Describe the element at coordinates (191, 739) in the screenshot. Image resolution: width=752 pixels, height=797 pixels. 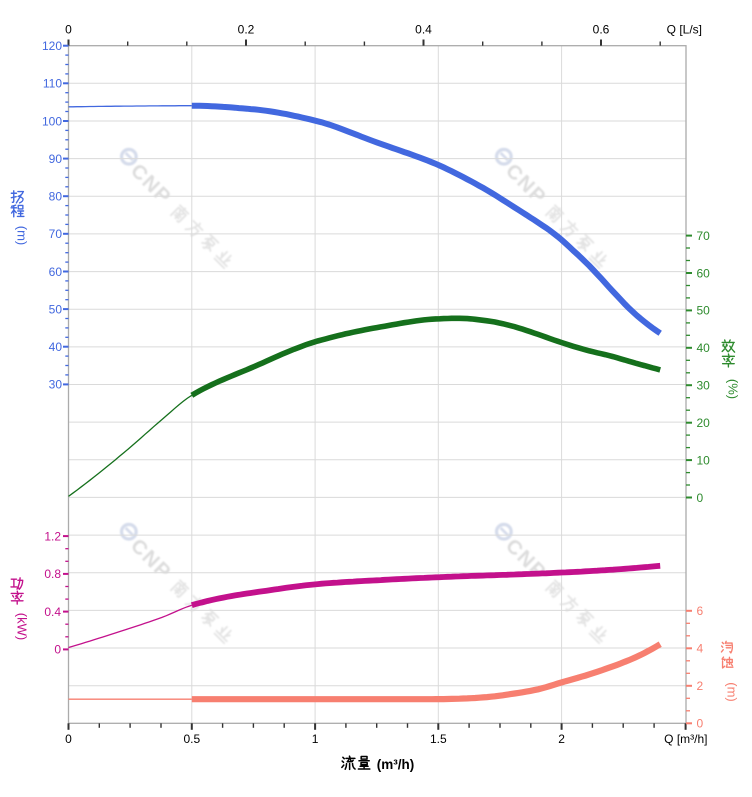
I see `svg-text: 0.5` at that location.